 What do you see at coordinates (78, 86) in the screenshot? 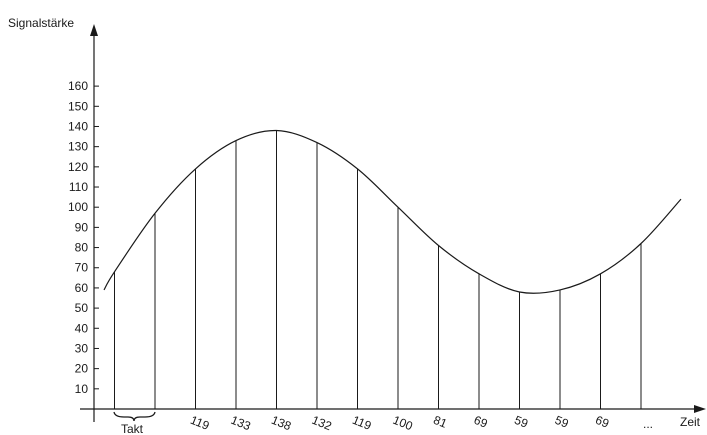
I see `y-tick-label: 160` at bounding box center [78, 86].